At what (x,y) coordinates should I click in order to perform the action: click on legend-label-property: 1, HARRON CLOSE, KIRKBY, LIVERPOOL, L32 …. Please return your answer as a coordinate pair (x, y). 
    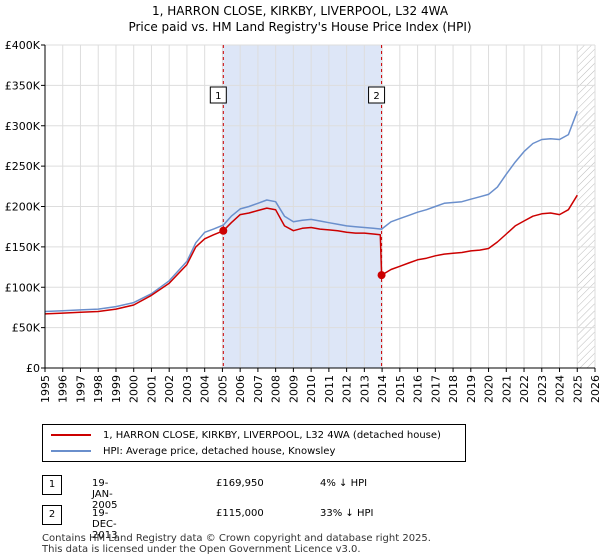
    Looking at the image, I should click on (272, 435).